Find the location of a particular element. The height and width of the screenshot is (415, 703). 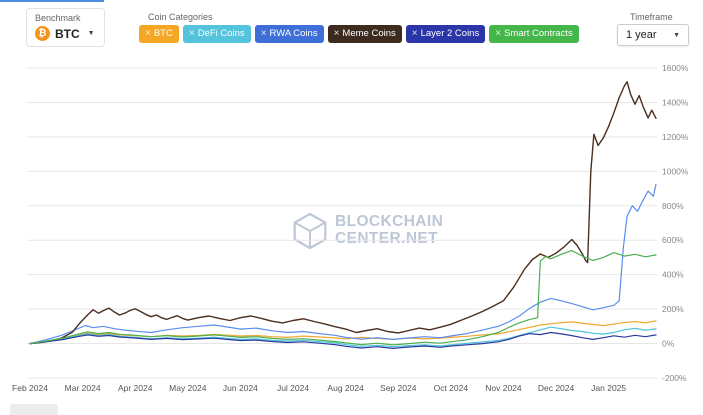

y-axis-tick-label: 600% is located at coordinates (673, 240).